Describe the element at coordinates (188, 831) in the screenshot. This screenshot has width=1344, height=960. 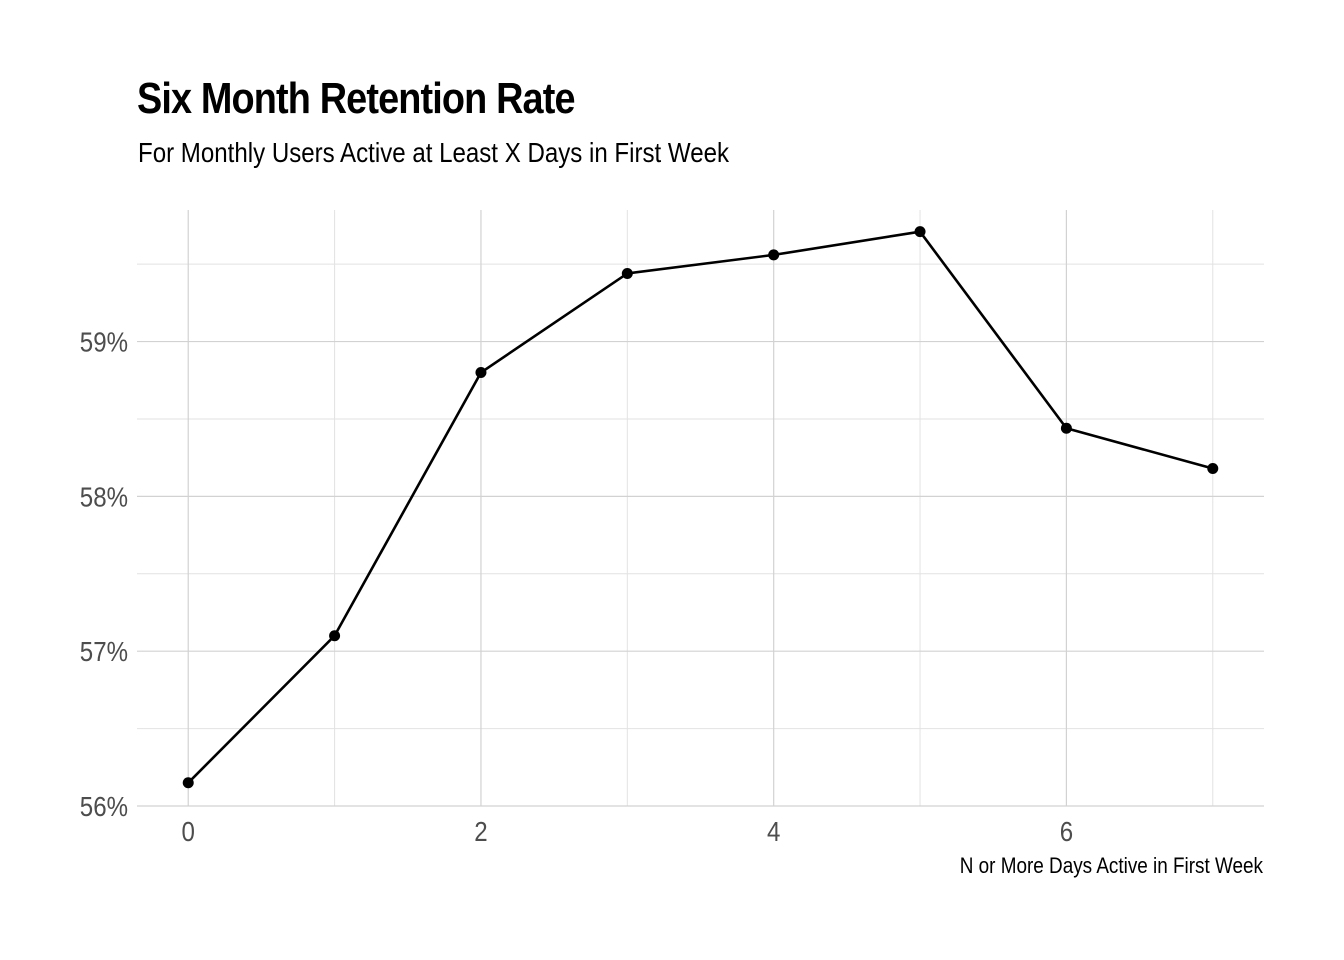
I see `x-tick-label: 0` at that location.